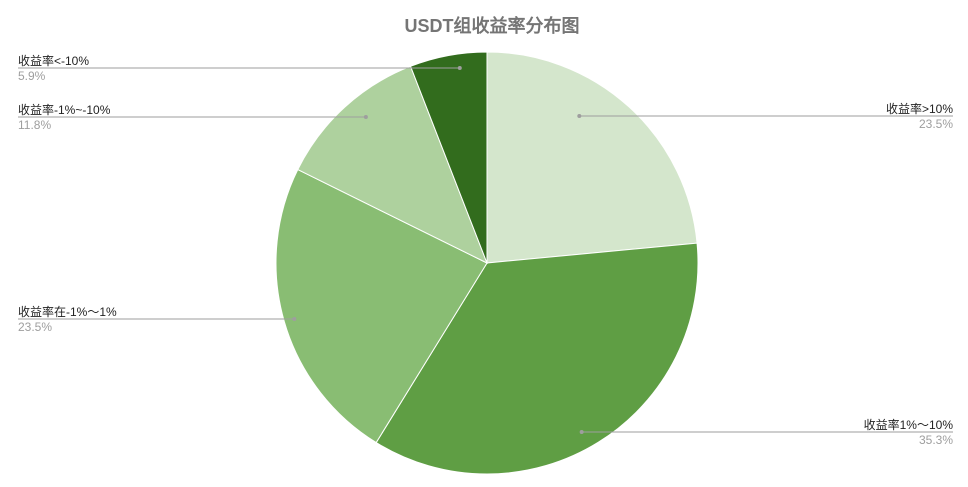 This screenshot has width=968, height=487. I want to click on slice-label-2: 收益率在-1%～1%, so click(67, 311).